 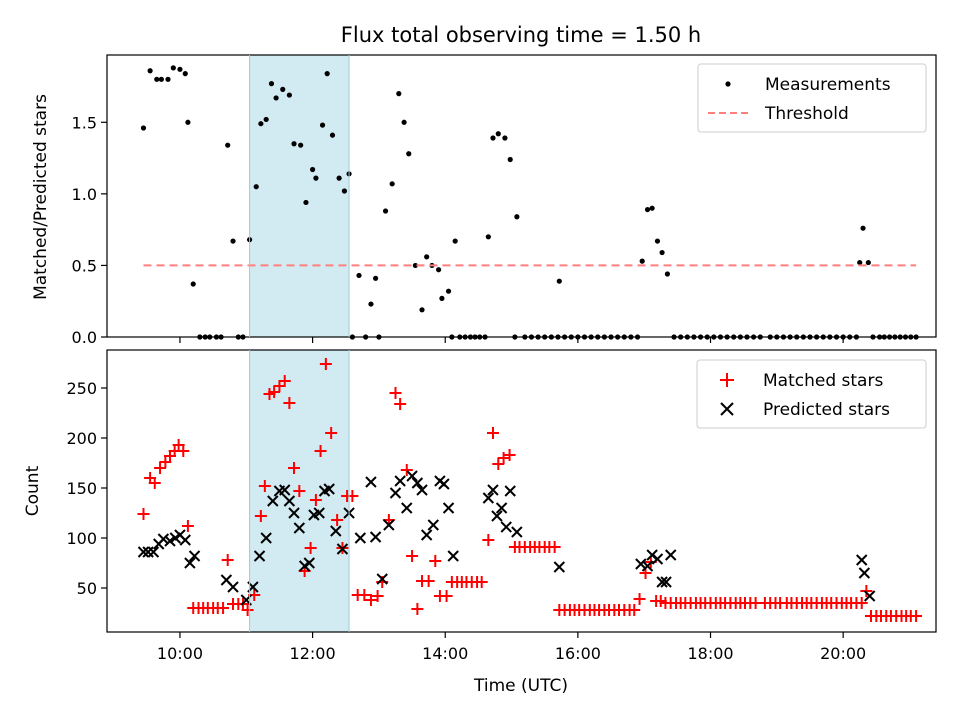 What do you see at coordinates (823, 381) in the screenshot?
I see `legend-matched-label: Matched stars` at bounding box center [823, 381].